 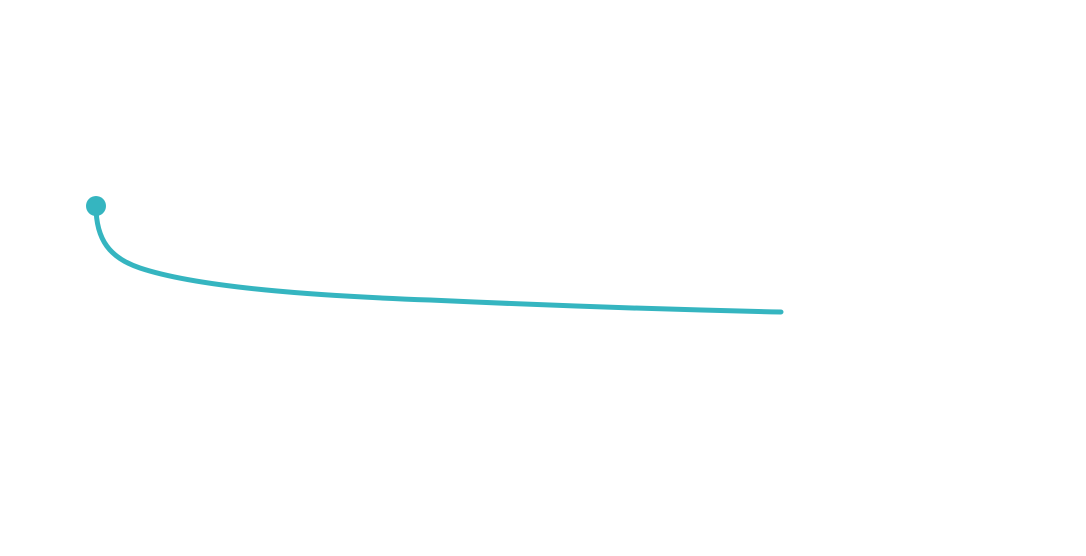 I want to click on connector-start-dot, so click(x=96, y=206).